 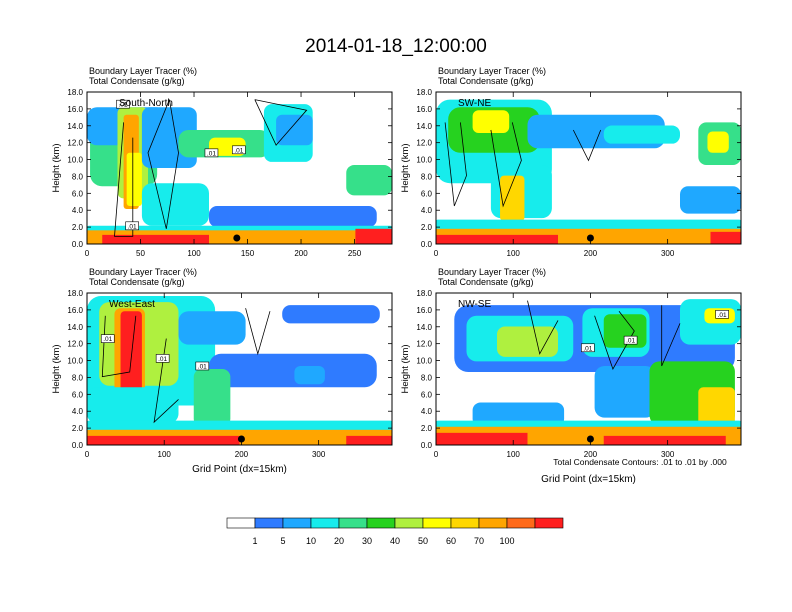 What do you see at coordinates (588, 479) in the screenshot?
I see `x-axis-label: Grid Point (dx=15km)` at bounding box center [588, 479].